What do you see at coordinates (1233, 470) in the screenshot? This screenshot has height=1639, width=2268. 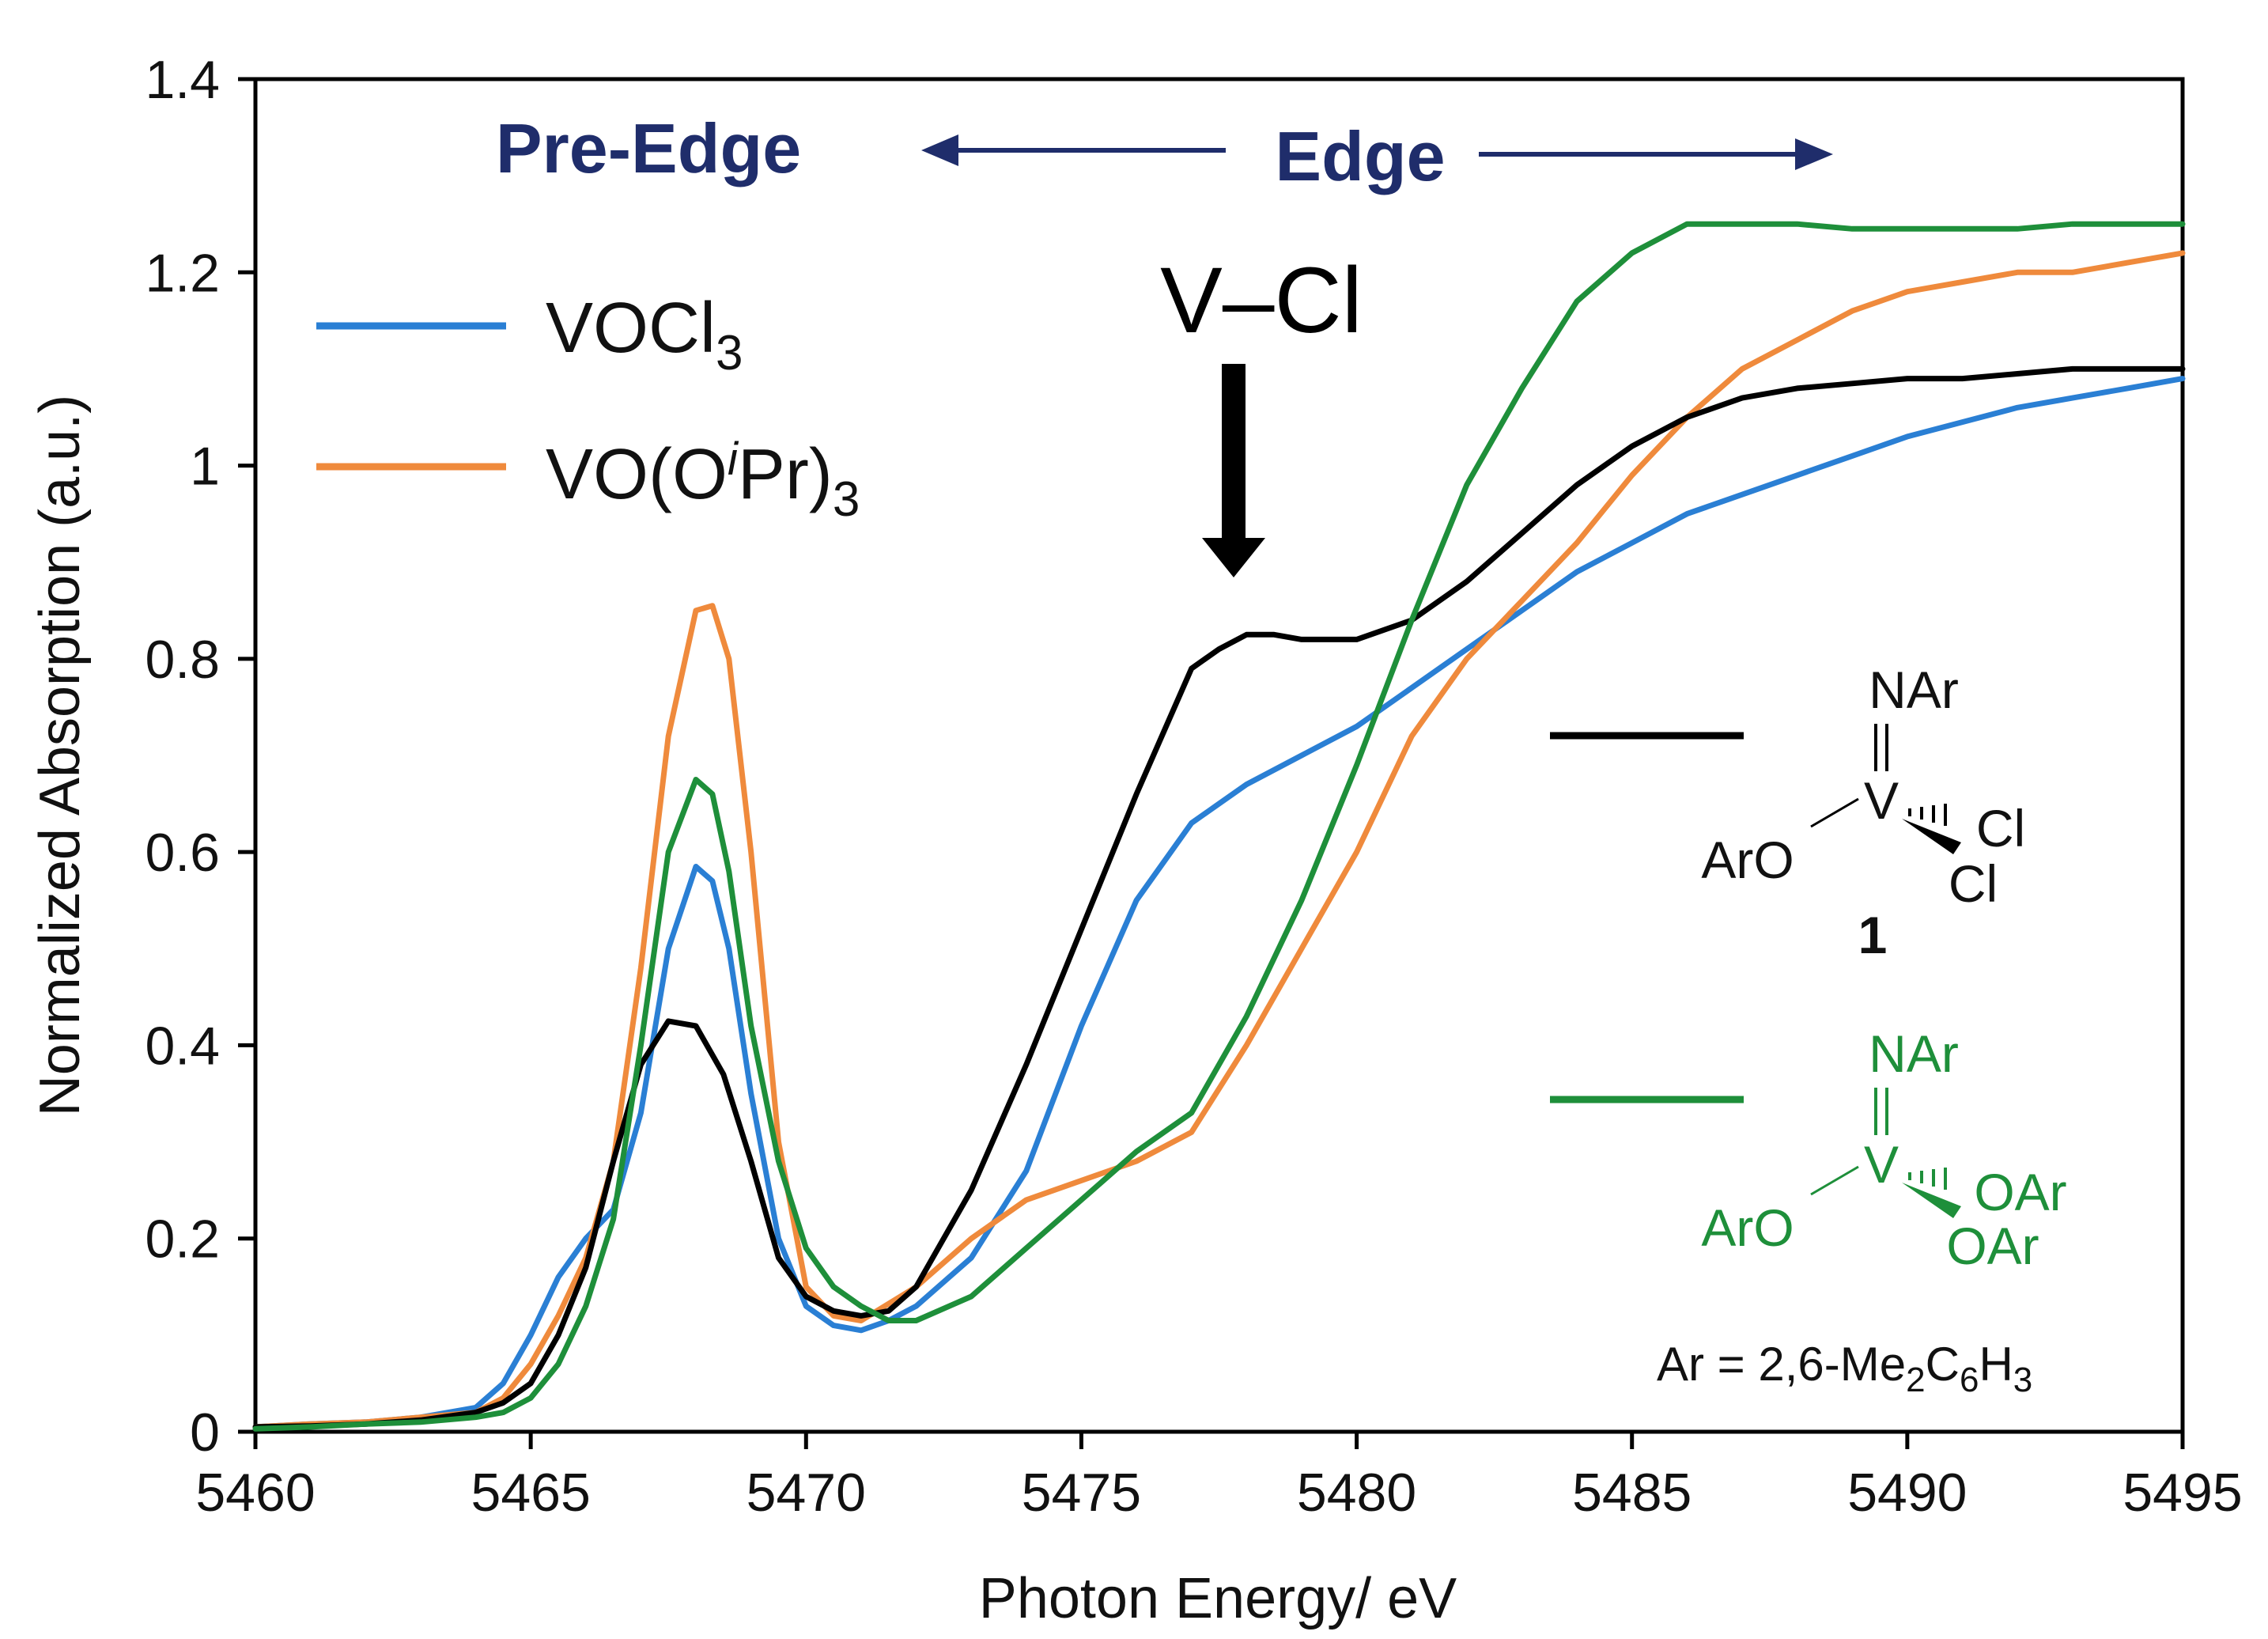 I see `down-arrow-icon` at bounding box center [1233, 470].